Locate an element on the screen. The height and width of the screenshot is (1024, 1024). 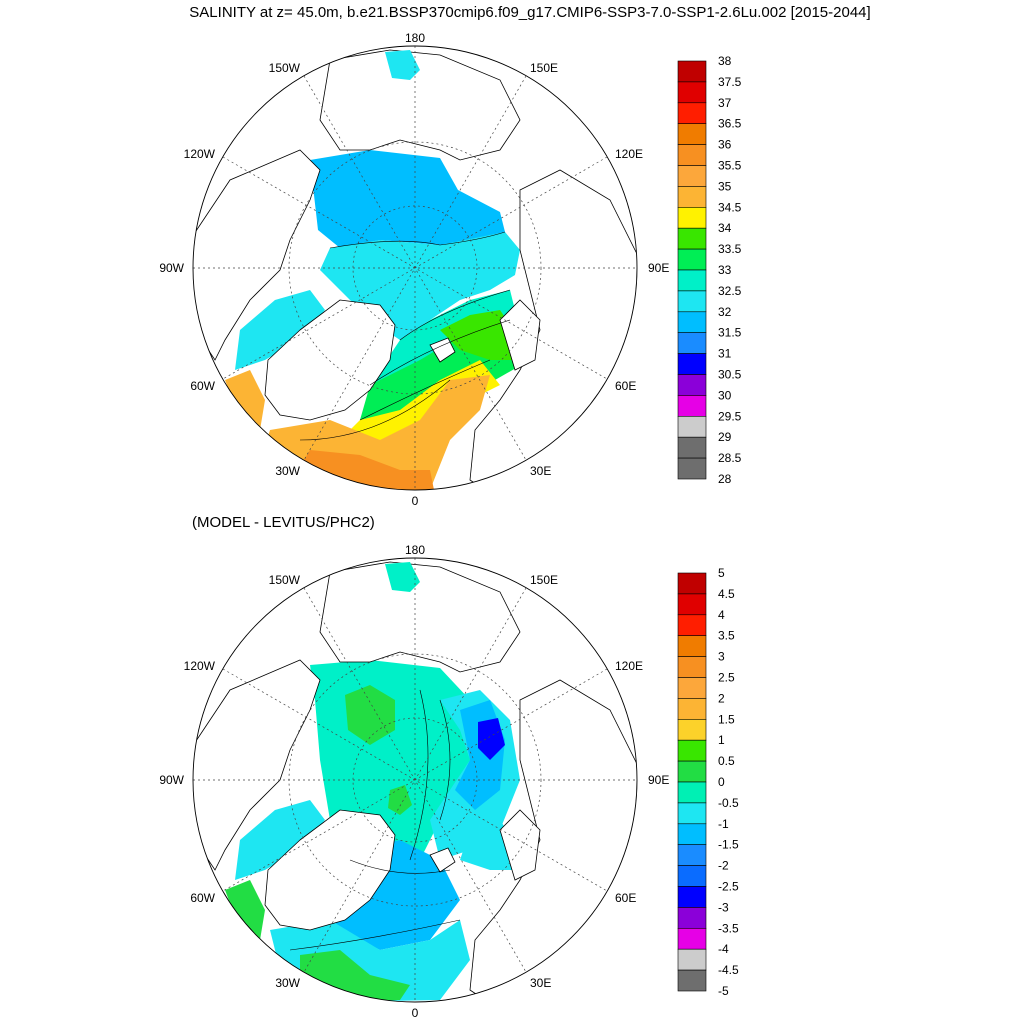
top-field-pacific-fresh is located at coordinates (407, 199).